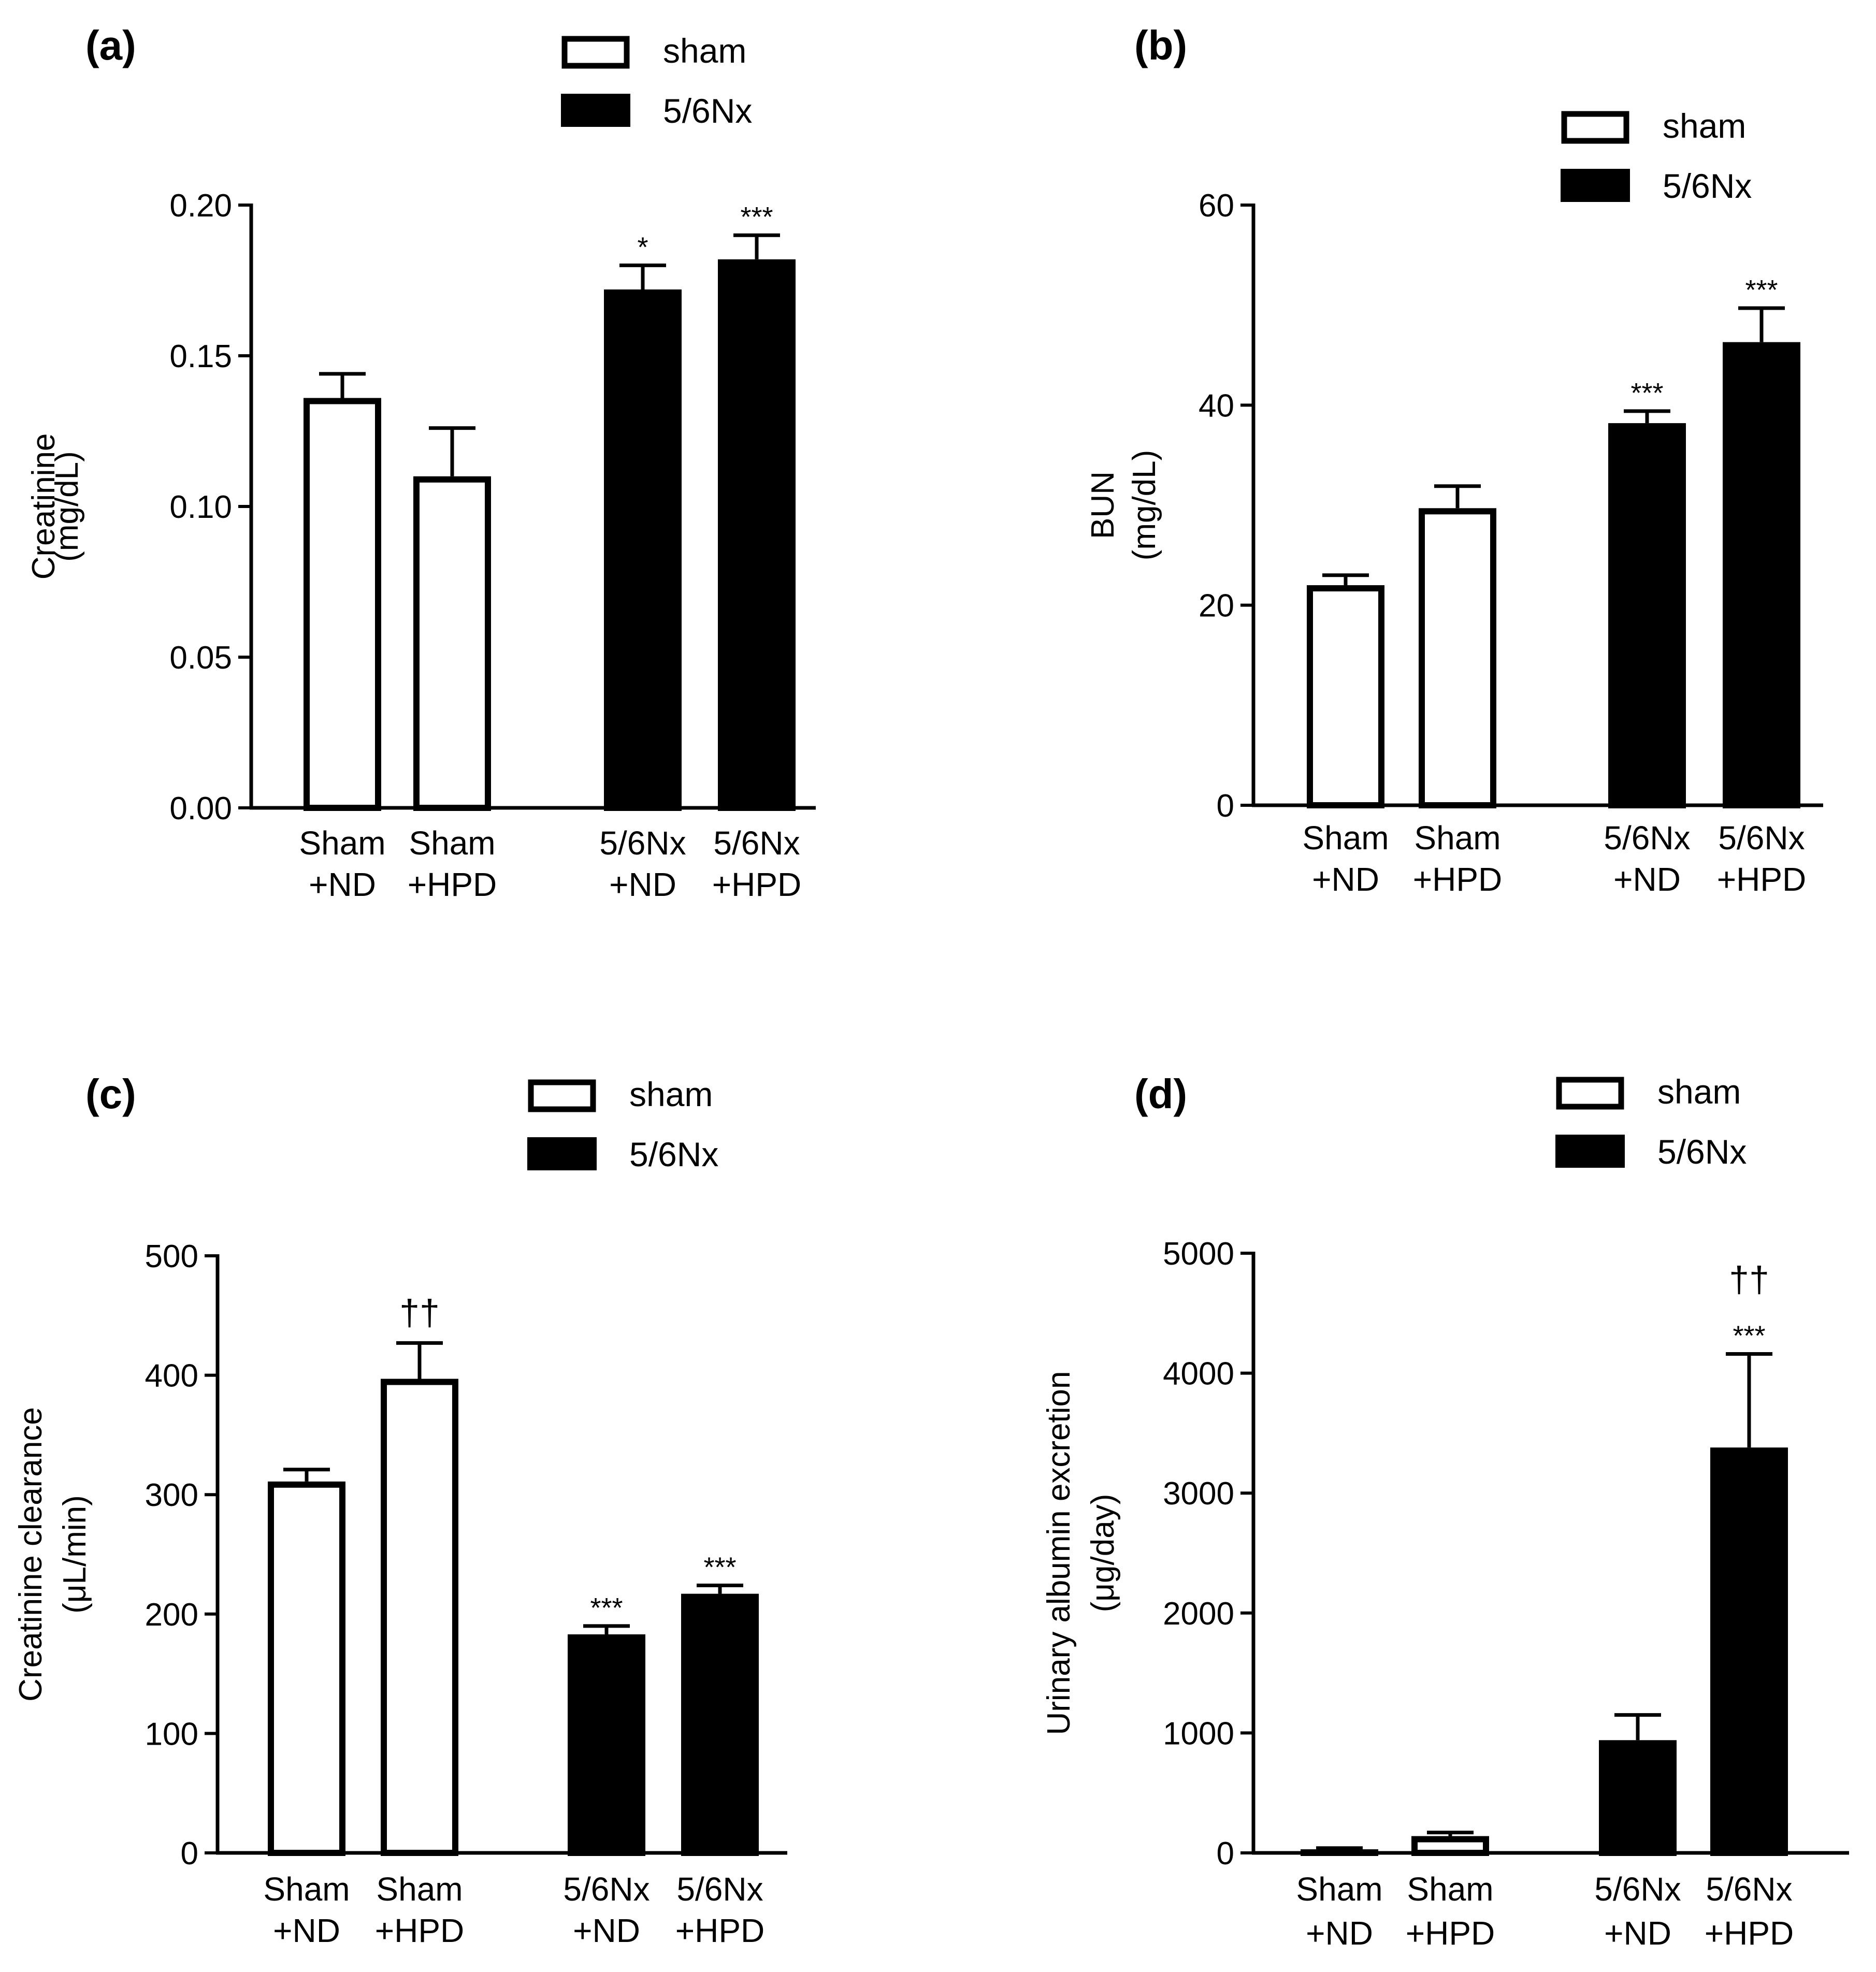 This screenshot has width=1876, height=1972. Describe the element at coordinates (171, 1734) in the screenshot. I see `y-tick-label: 100` at that location.